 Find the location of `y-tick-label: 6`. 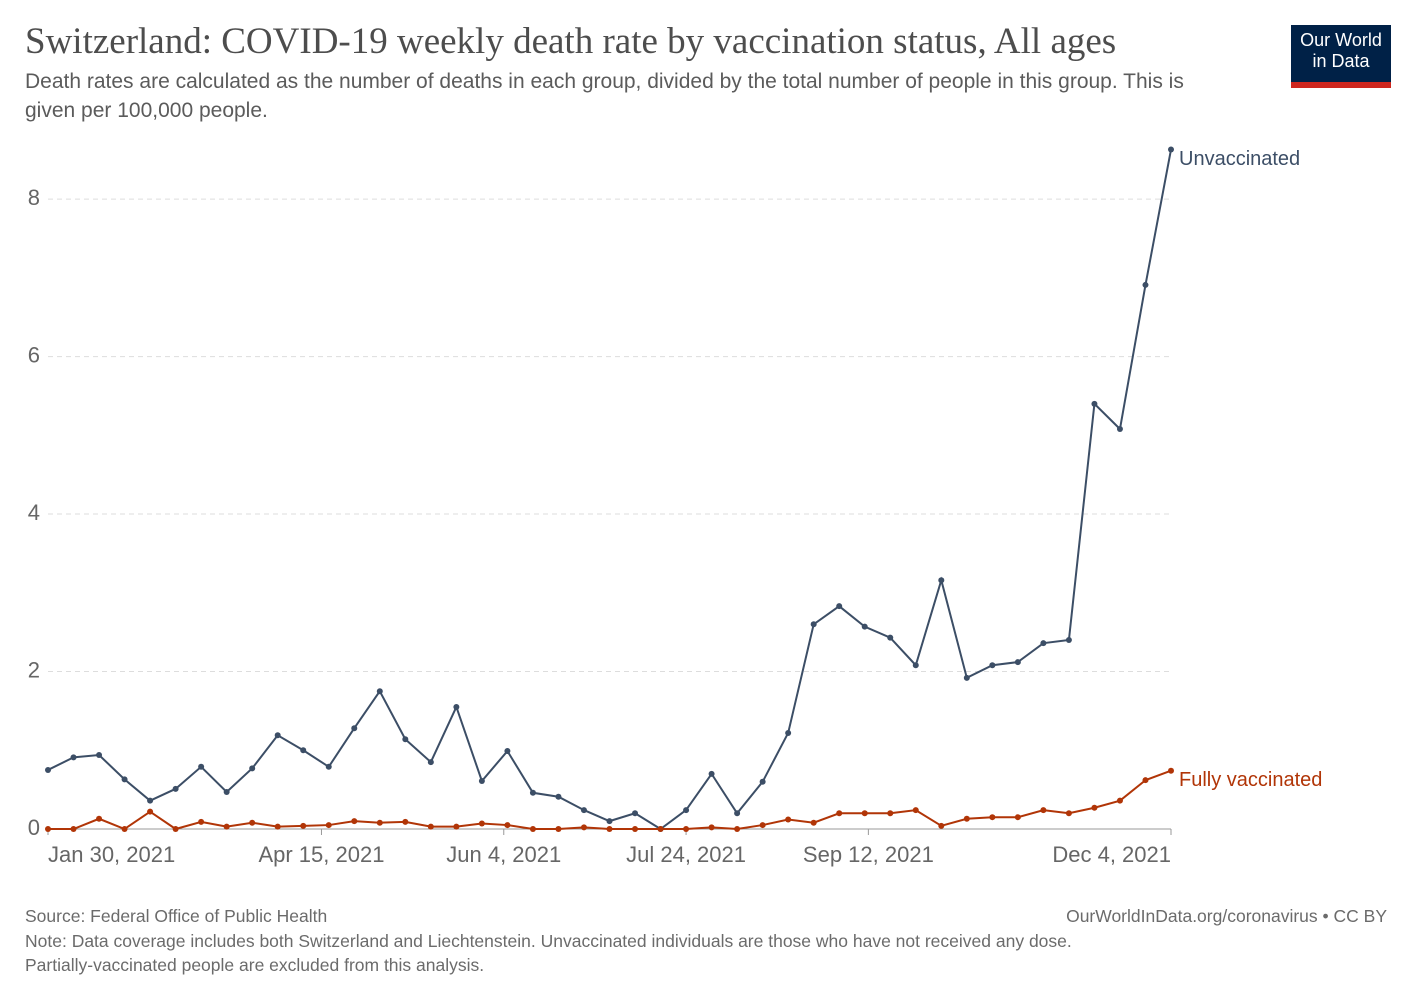

y-tick-label: 6 is located at coordinates (34, 354).